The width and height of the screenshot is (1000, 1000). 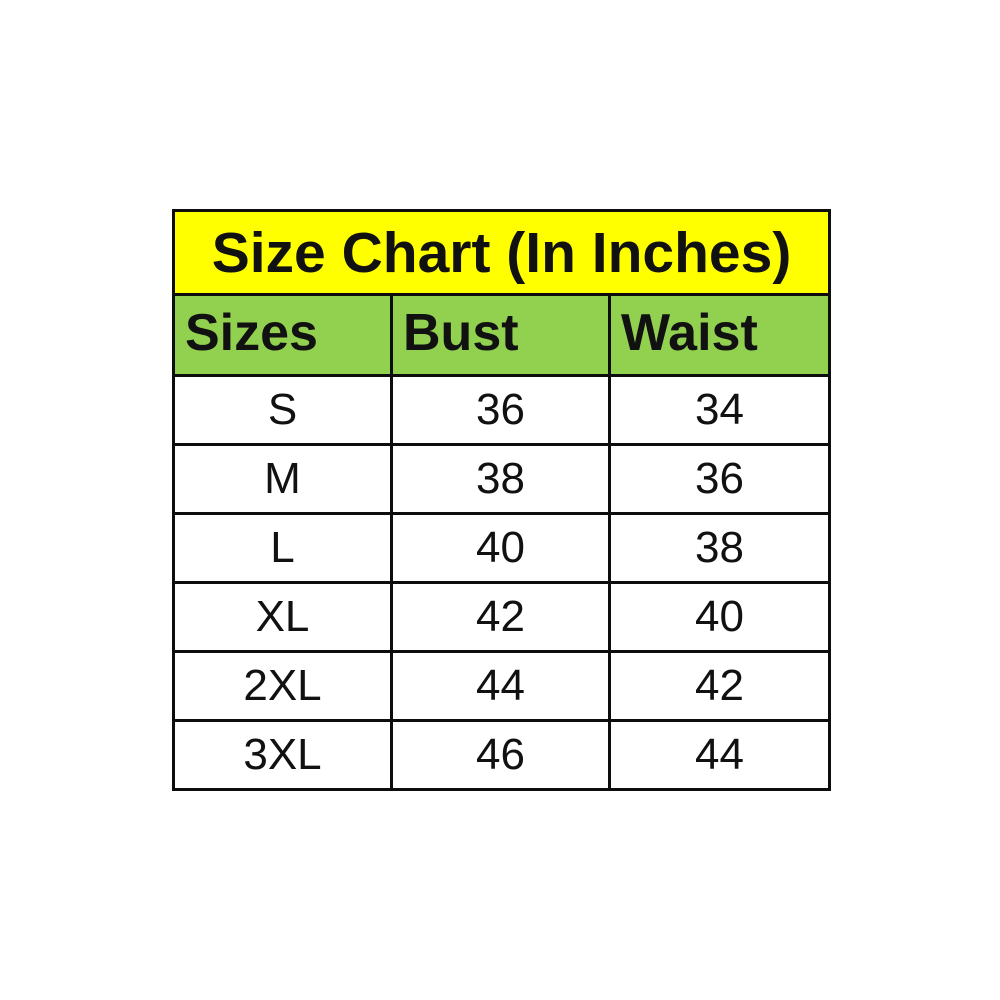 I want to click on waist-value: 40, so click(x=719, y=617).